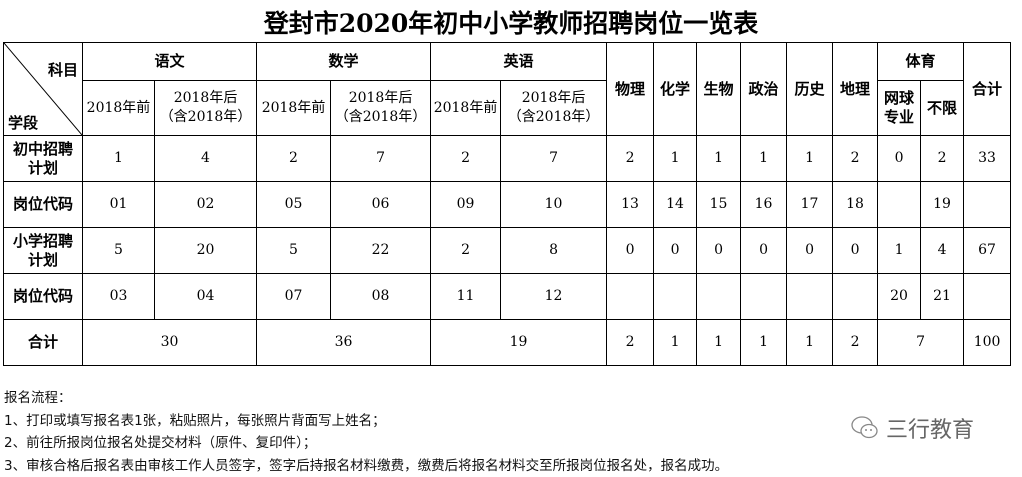 Image resolution: width=1022 pixels, height=477 pixels. I want to click on total-math: 36, so click(344, 343).